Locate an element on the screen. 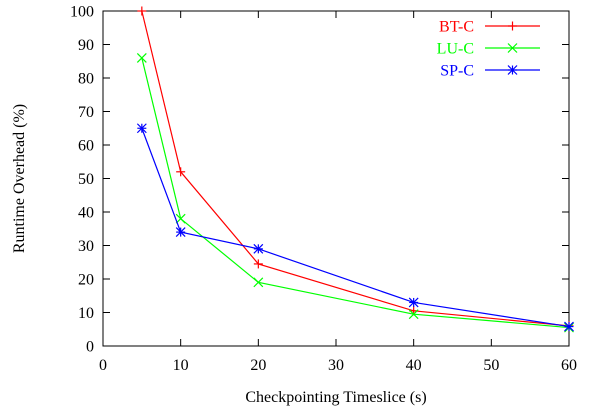 This screenshot has width=594, height=413. legend-label: BT-C is located at coordinates (456, 27).